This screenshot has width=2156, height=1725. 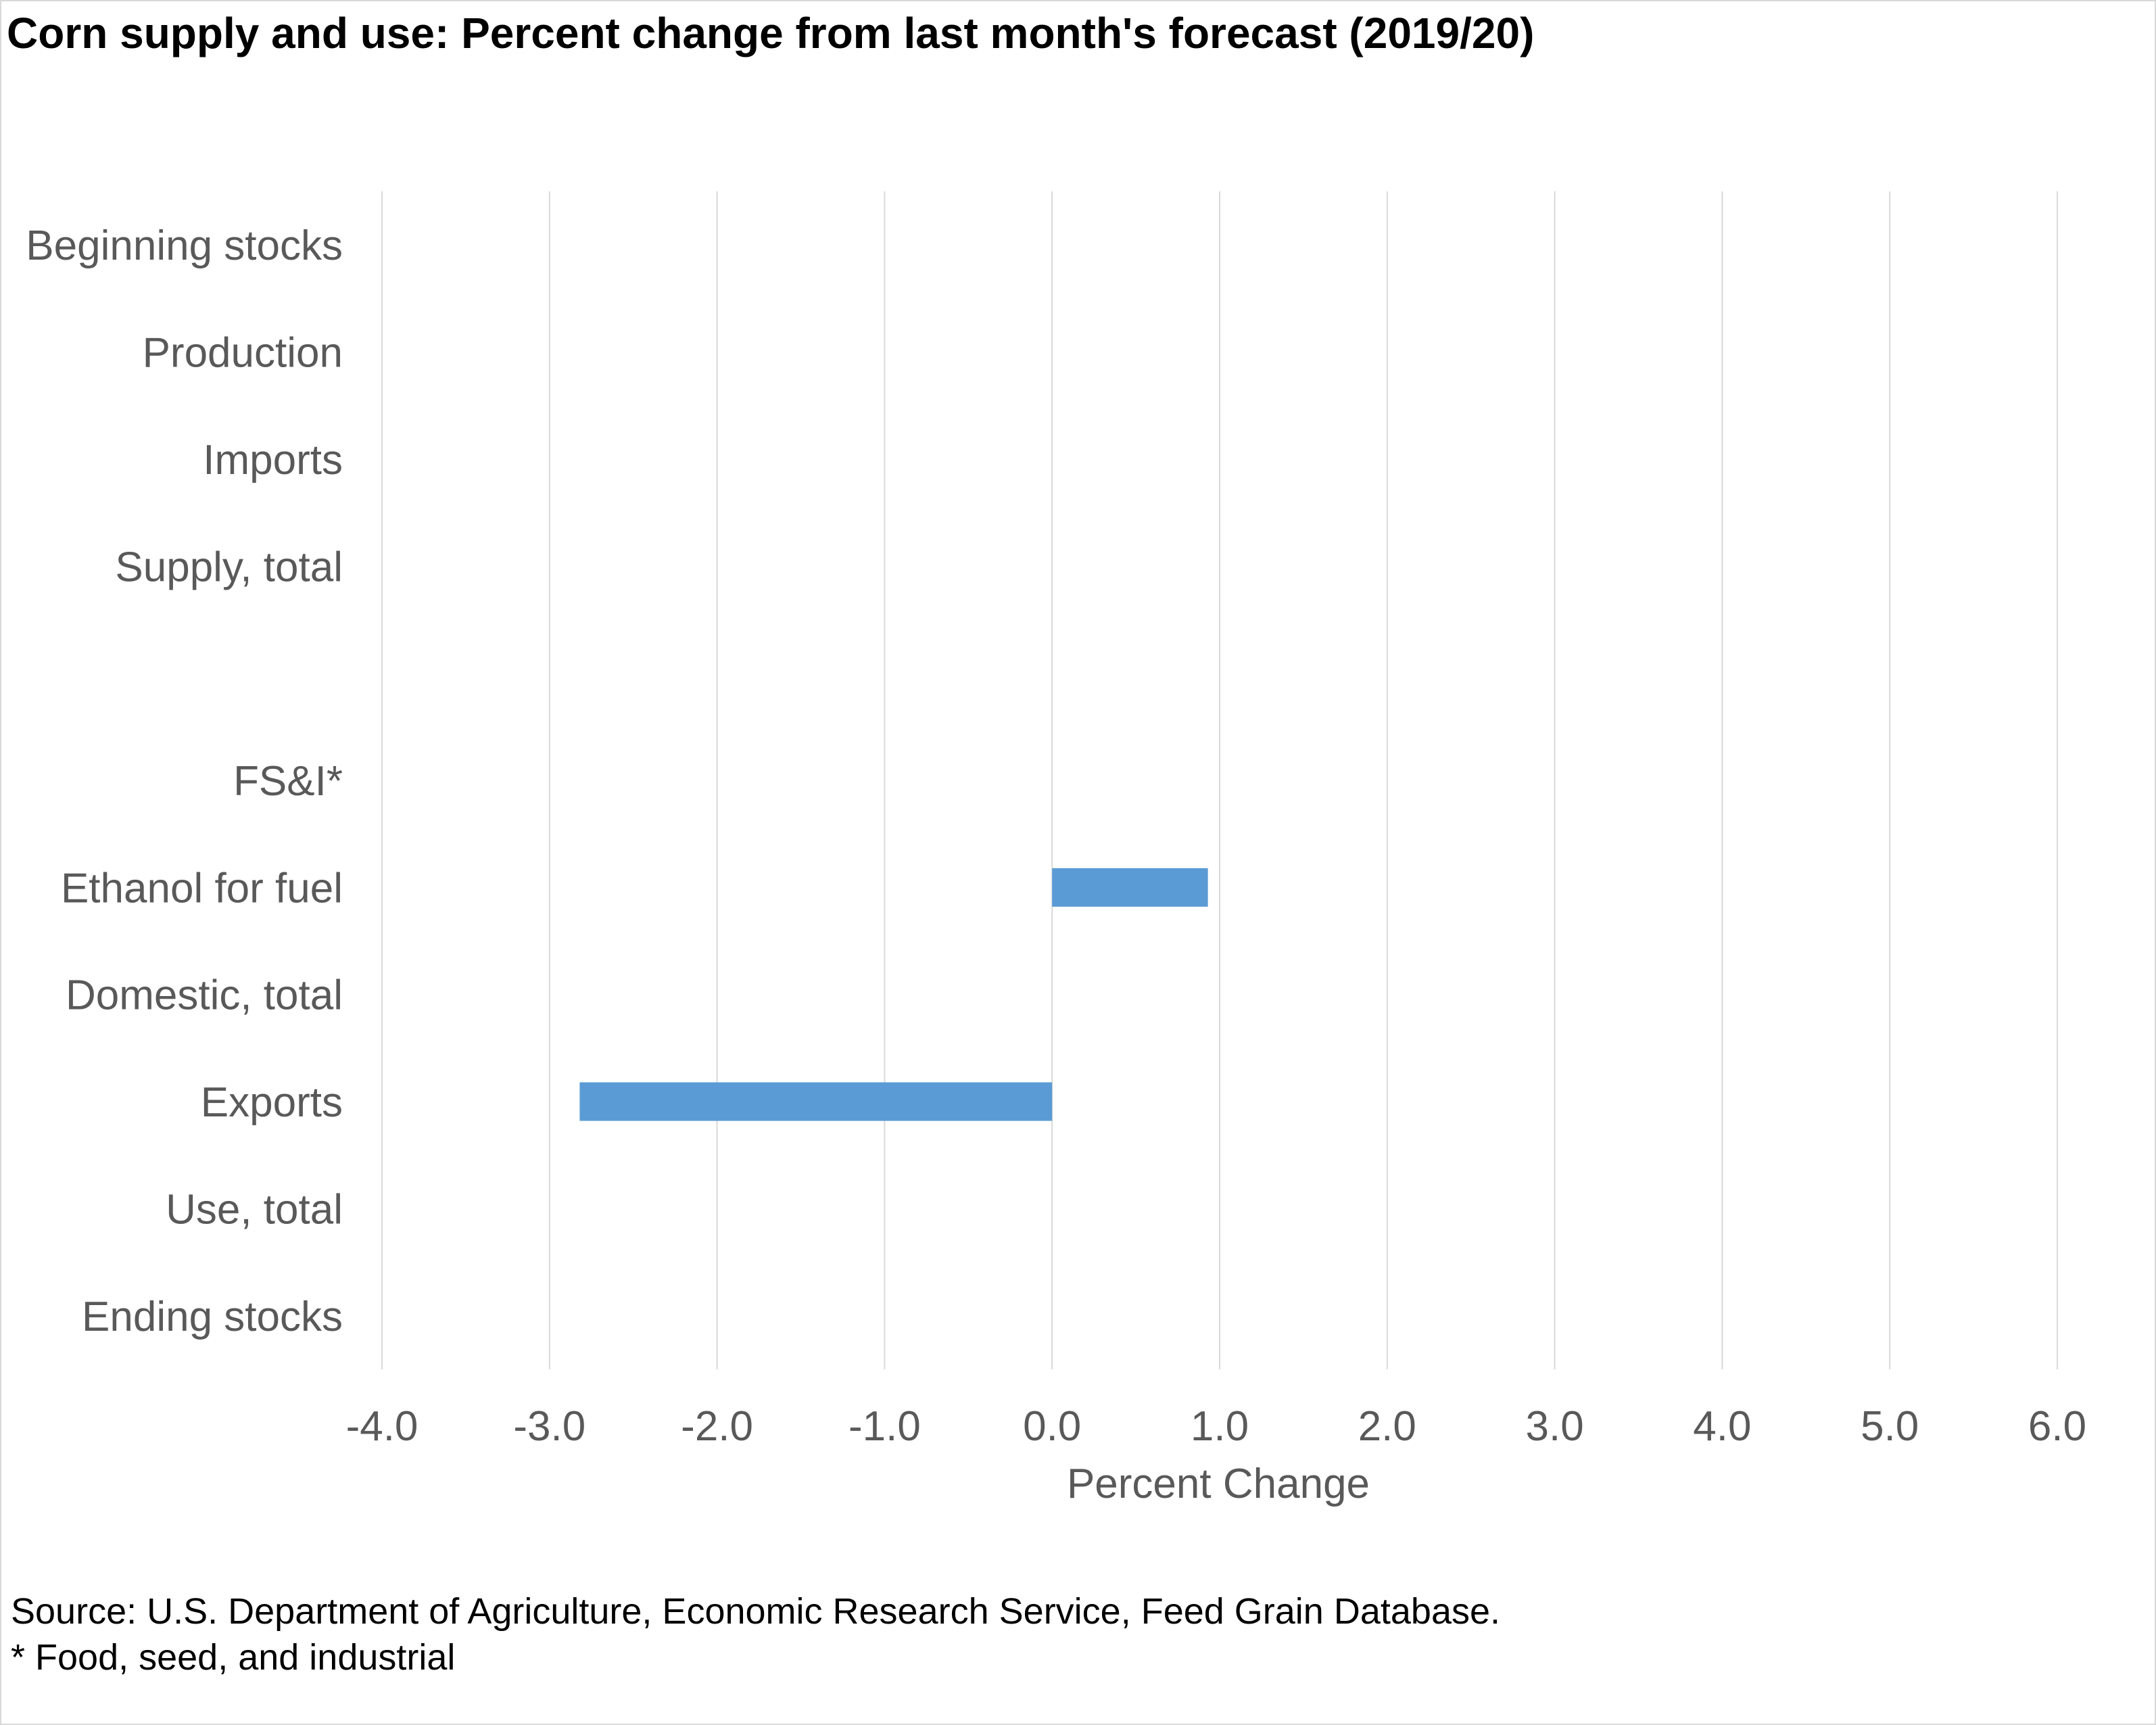 I want to click on category-label: Use, total, so click(x=254, y=1209).